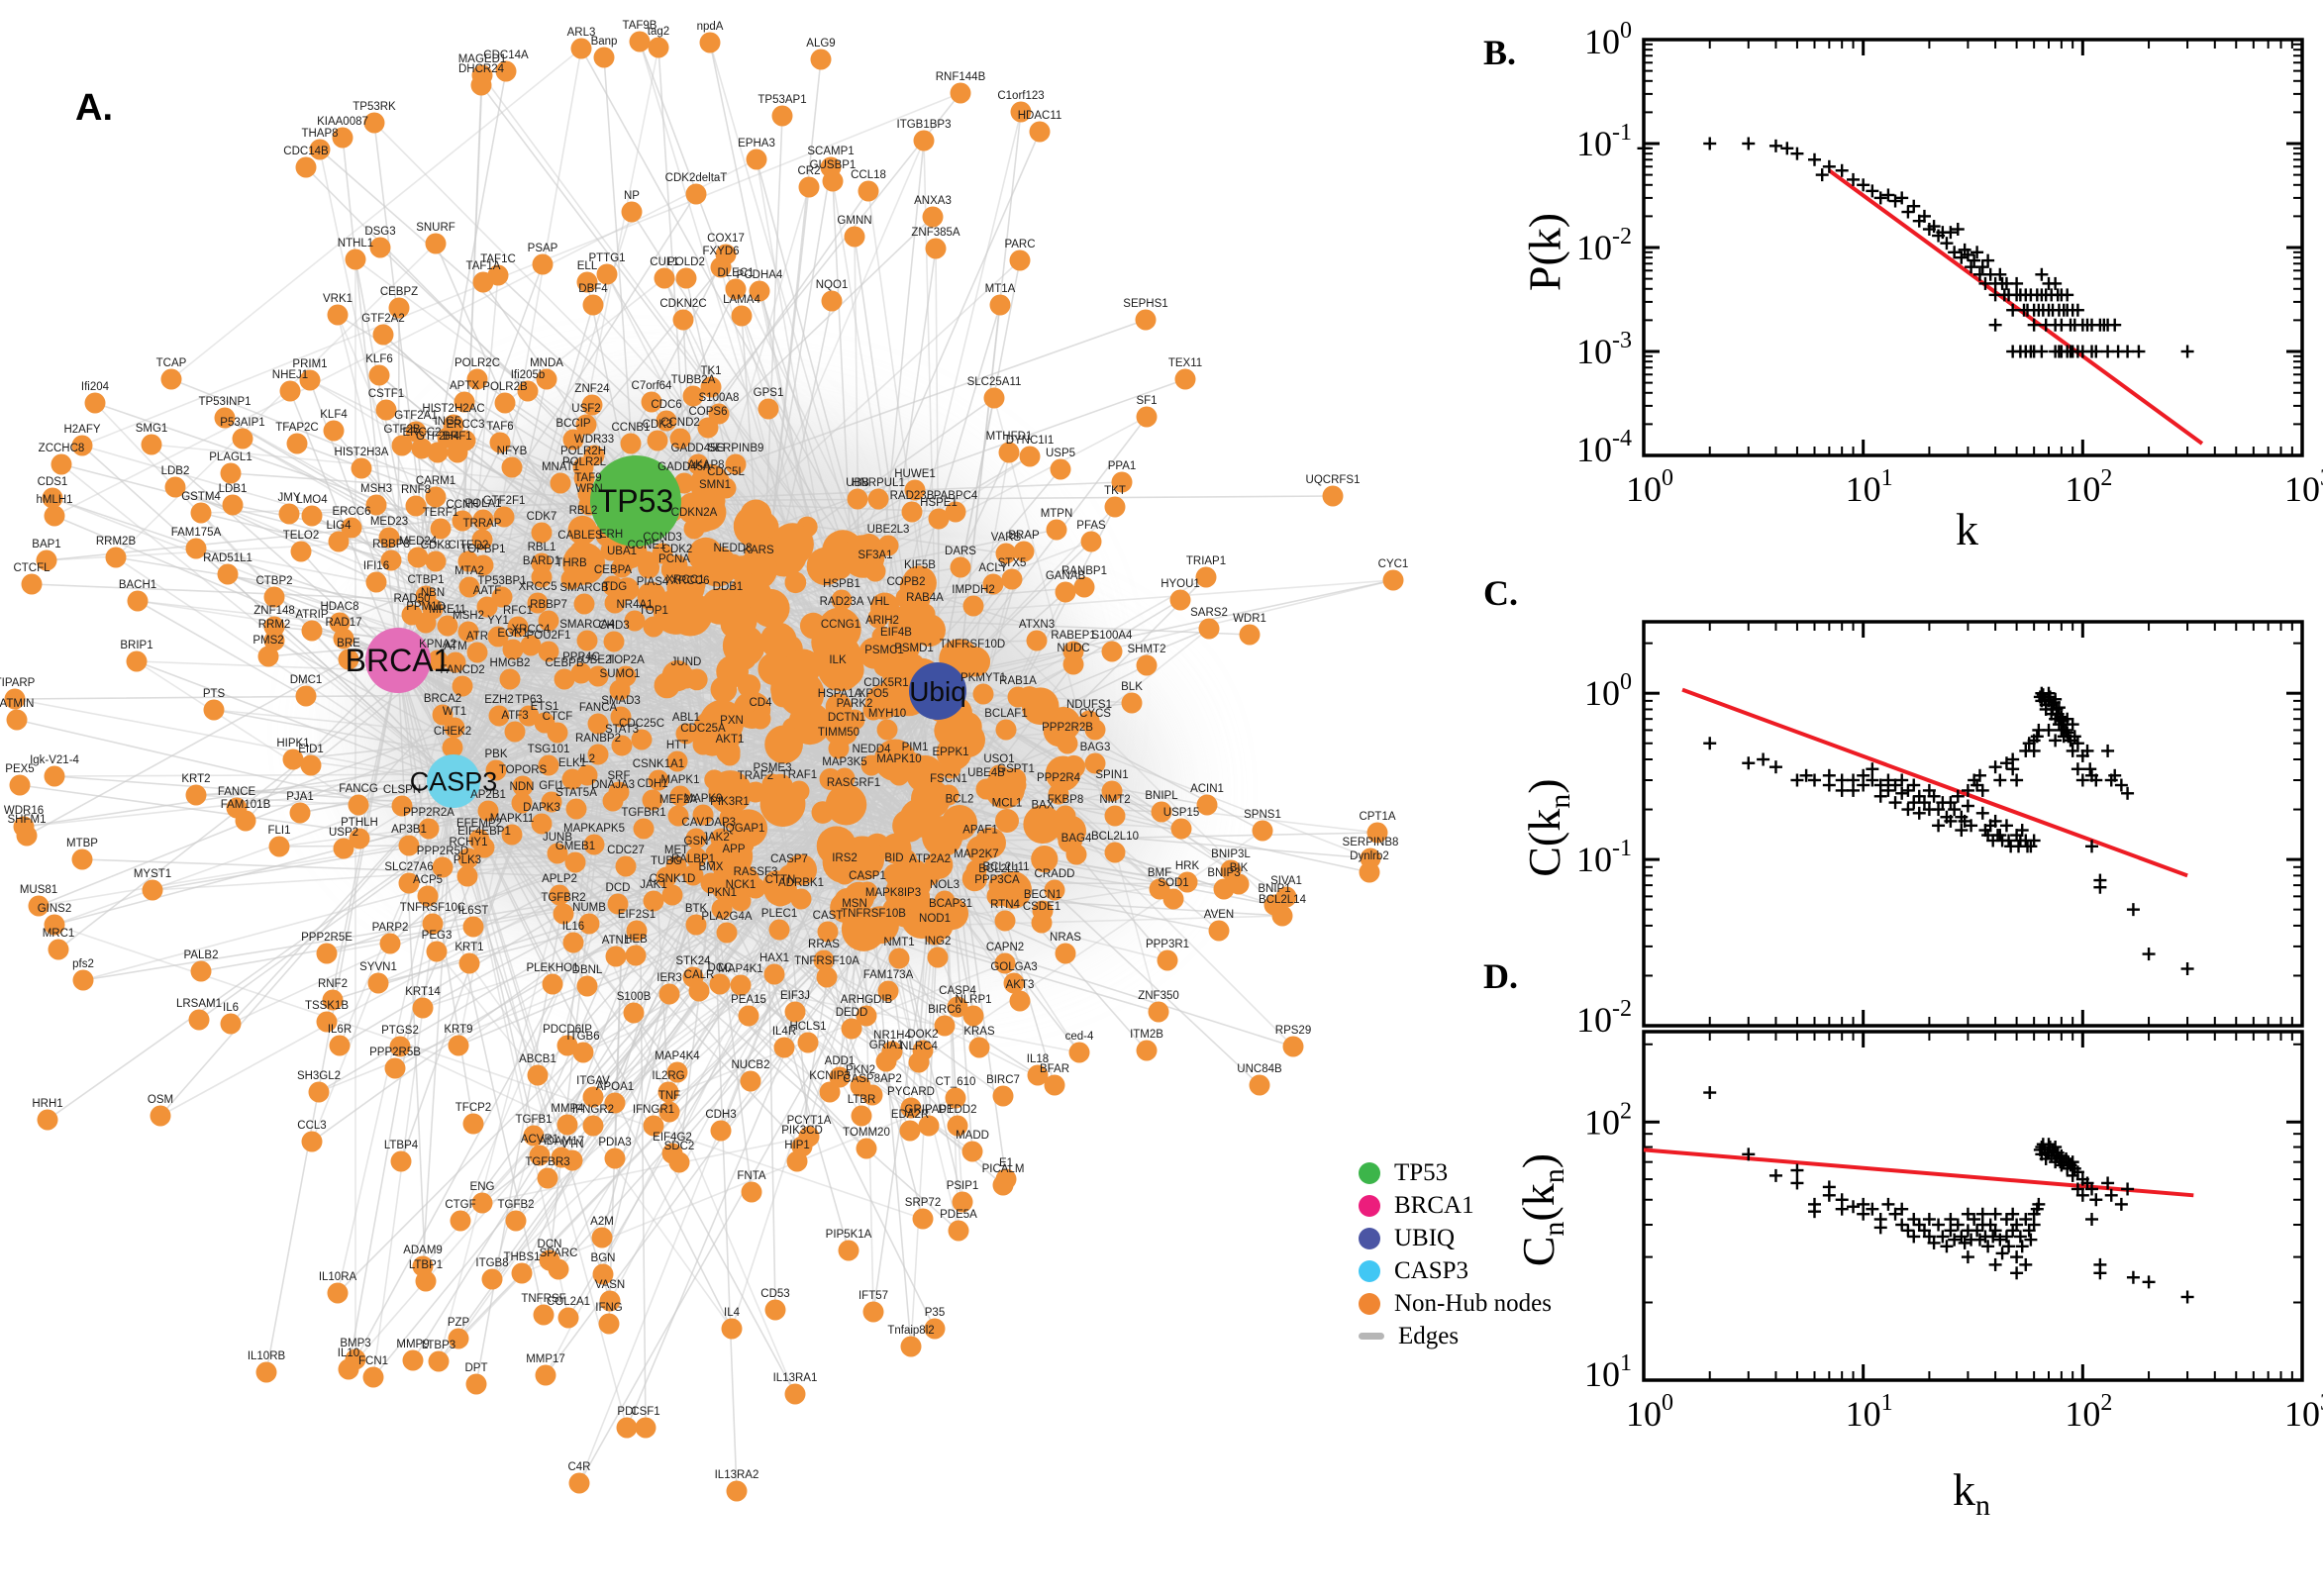 This screenshot has height=1596, width=2323. What do you see at coordinates (1168, 944) in the screenshot?
I see `svg-text: PPP3R1` at bounding box center [1168, 944].